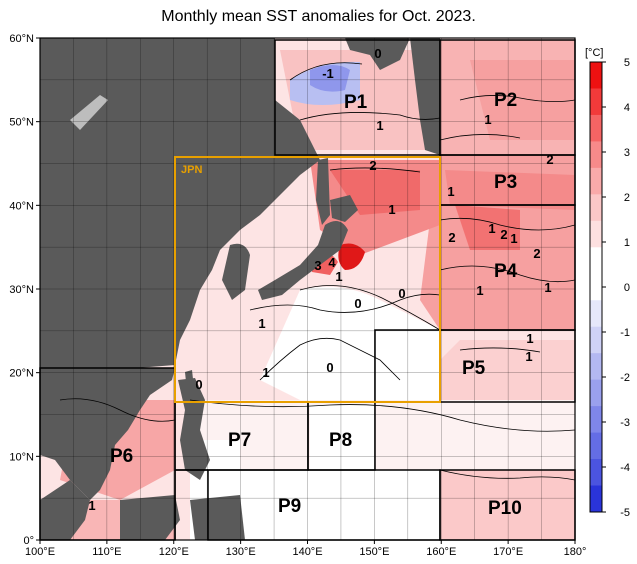 This screenshot has width=637, height=564. Describe the element at coordinates (239, 440) in the screenshot. I see `region-label-p7: P7` at that location.